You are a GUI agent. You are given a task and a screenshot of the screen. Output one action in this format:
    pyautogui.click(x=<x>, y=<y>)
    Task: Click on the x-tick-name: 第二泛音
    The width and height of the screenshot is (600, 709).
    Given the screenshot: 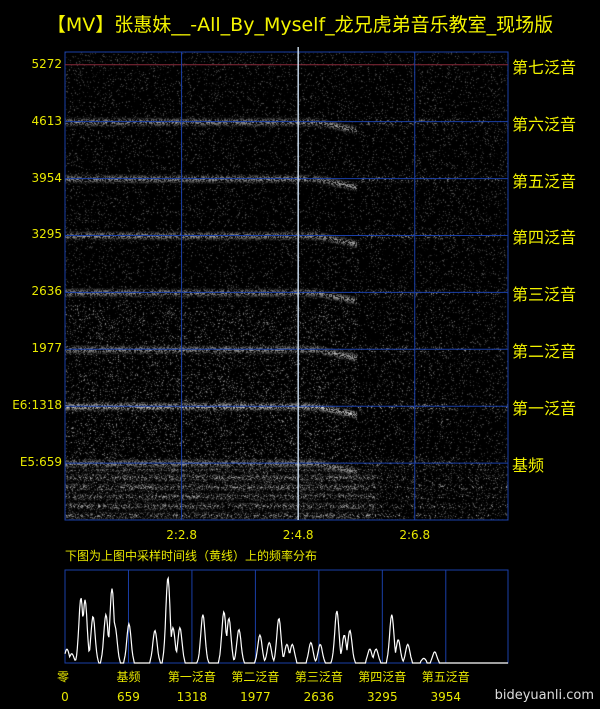 What is the action you would take?
    pyautogui.click(x=255, y=677)
    